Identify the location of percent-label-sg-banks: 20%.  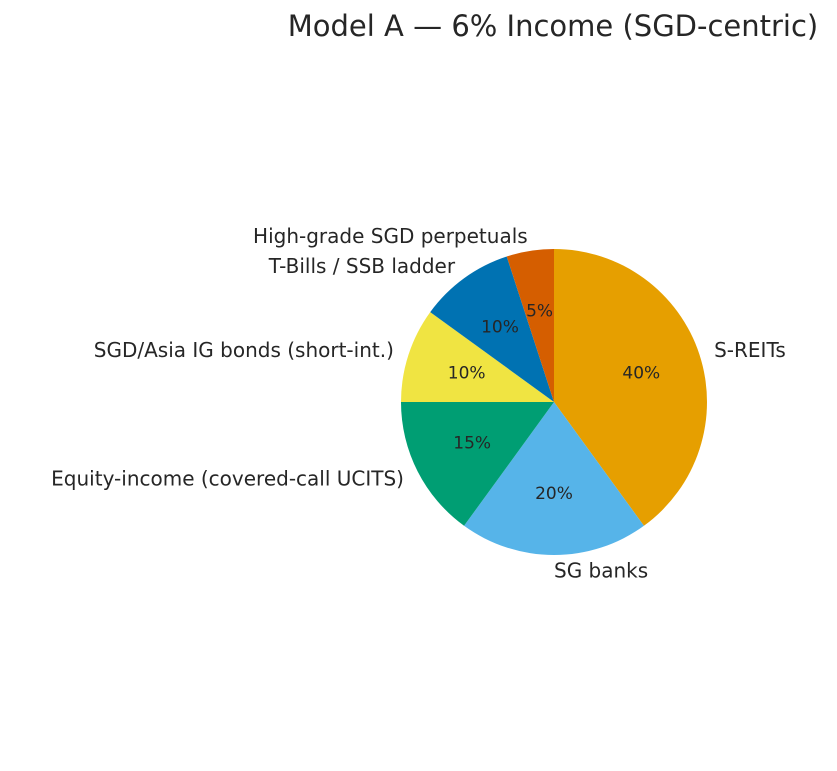
(554, 494).